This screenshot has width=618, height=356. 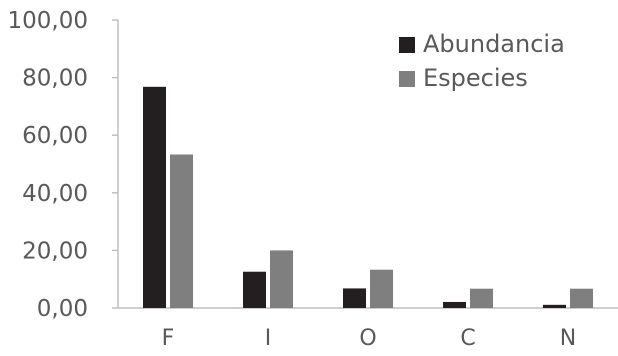 I want to click on bar-abundancia-c, so click(x=454, y=304).